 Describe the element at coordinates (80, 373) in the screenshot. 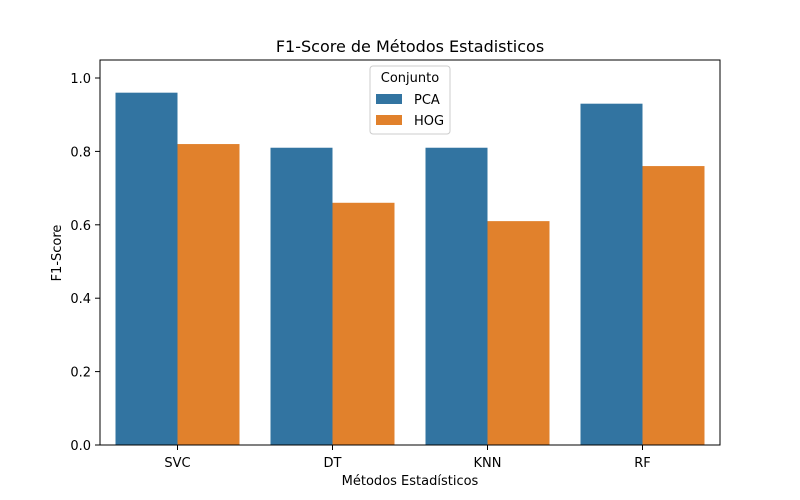

I see `y-tick-label: 0.2` at that location.